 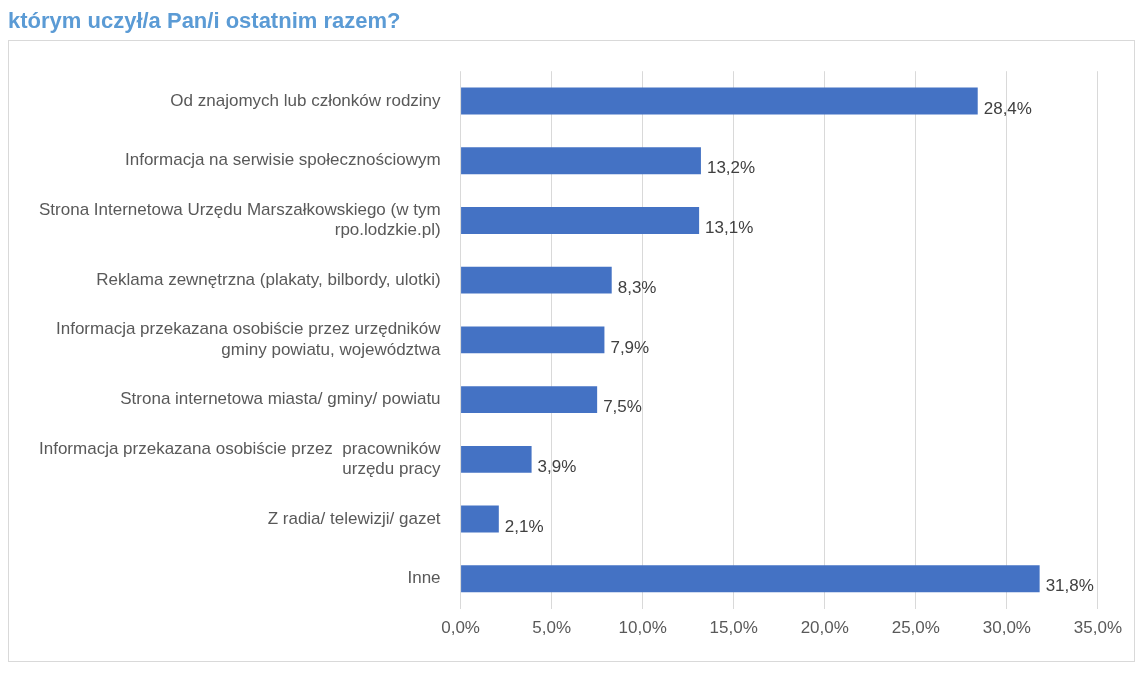 I want to click on x-tick-label: 25,0%, so click(x=915, y=628).